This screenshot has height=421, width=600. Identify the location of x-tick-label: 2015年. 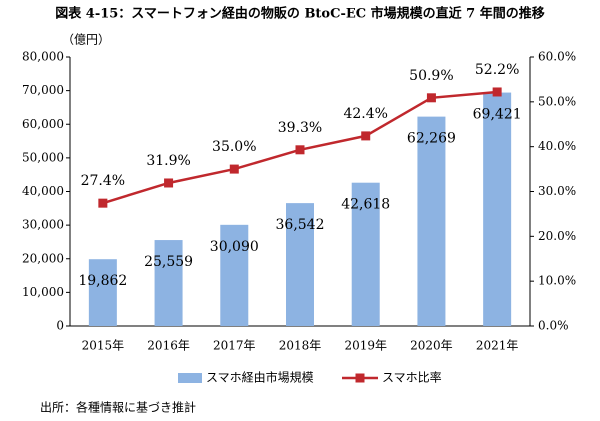
(103, 346).